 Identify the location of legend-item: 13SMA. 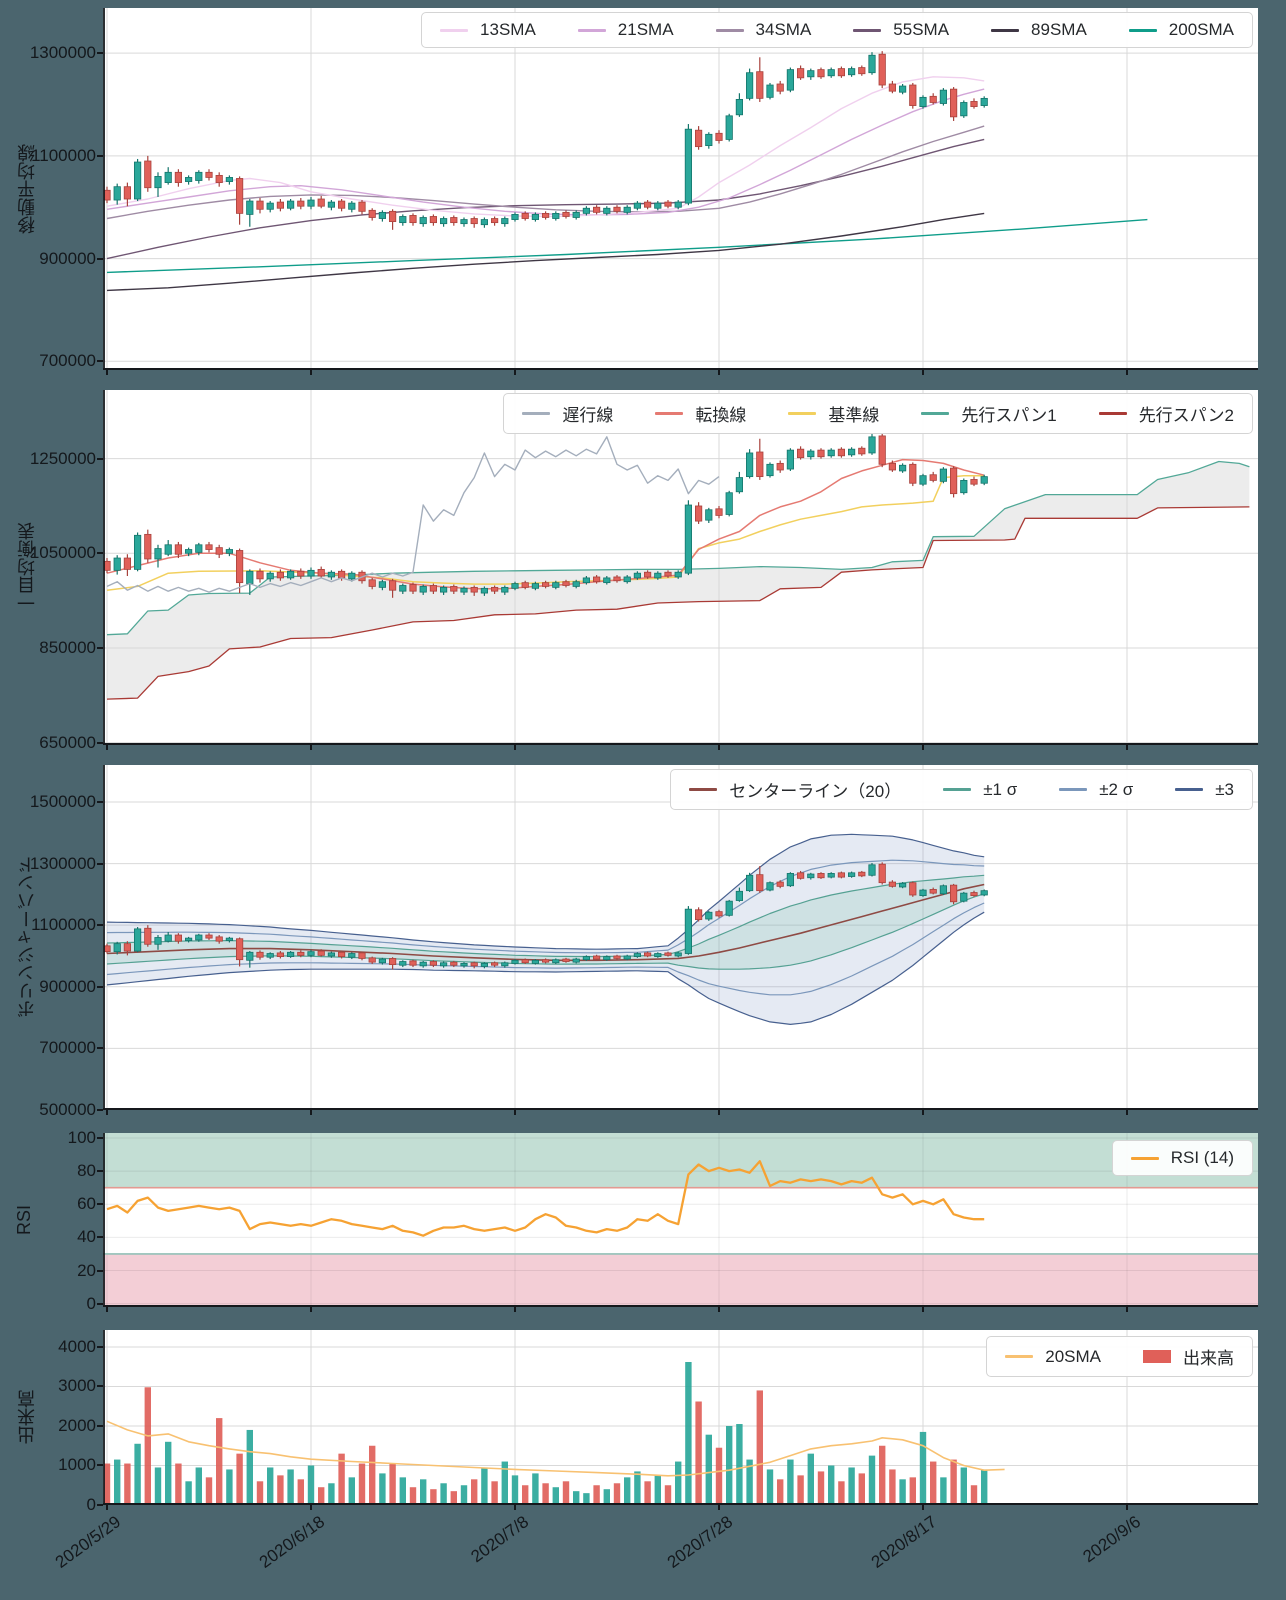
(488, 30).